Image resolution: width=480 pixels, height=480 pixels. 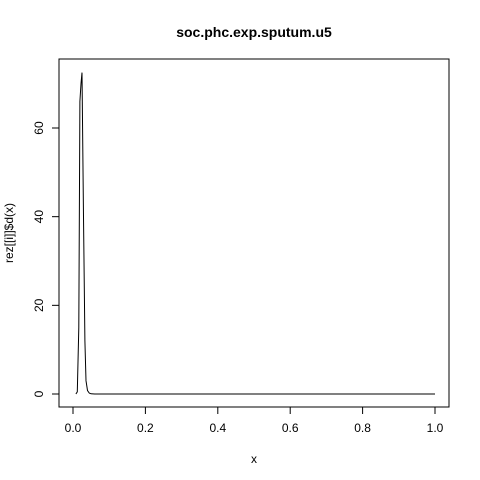 I want to click on x-tick-label: 0.6, so click(x=290, y=428).